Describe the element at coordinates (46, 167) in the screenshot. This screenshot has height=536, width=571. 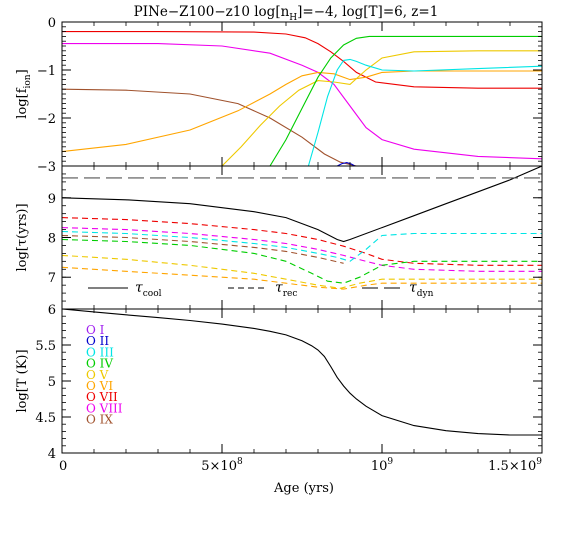
I see `y-tick-label: −3` at that location.